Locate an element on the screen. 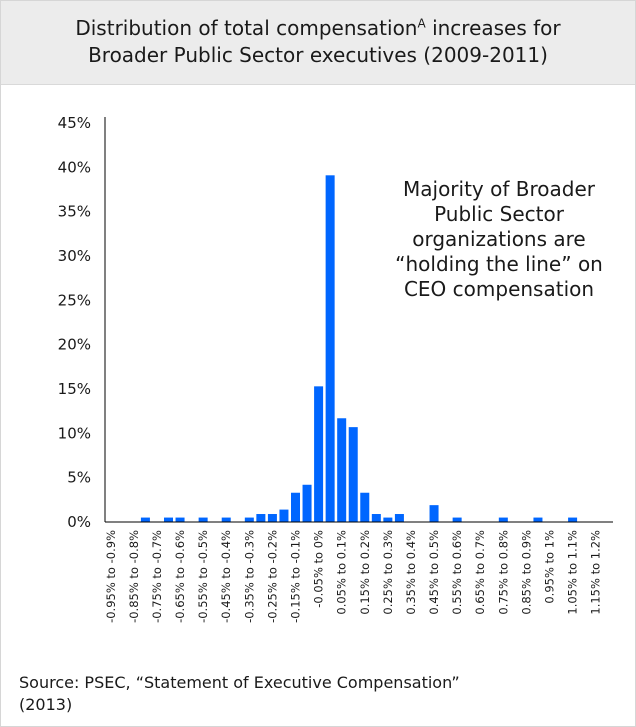 The image size is (636, 727). callout-line: CEO compensation is located at coordinates (499, 289).